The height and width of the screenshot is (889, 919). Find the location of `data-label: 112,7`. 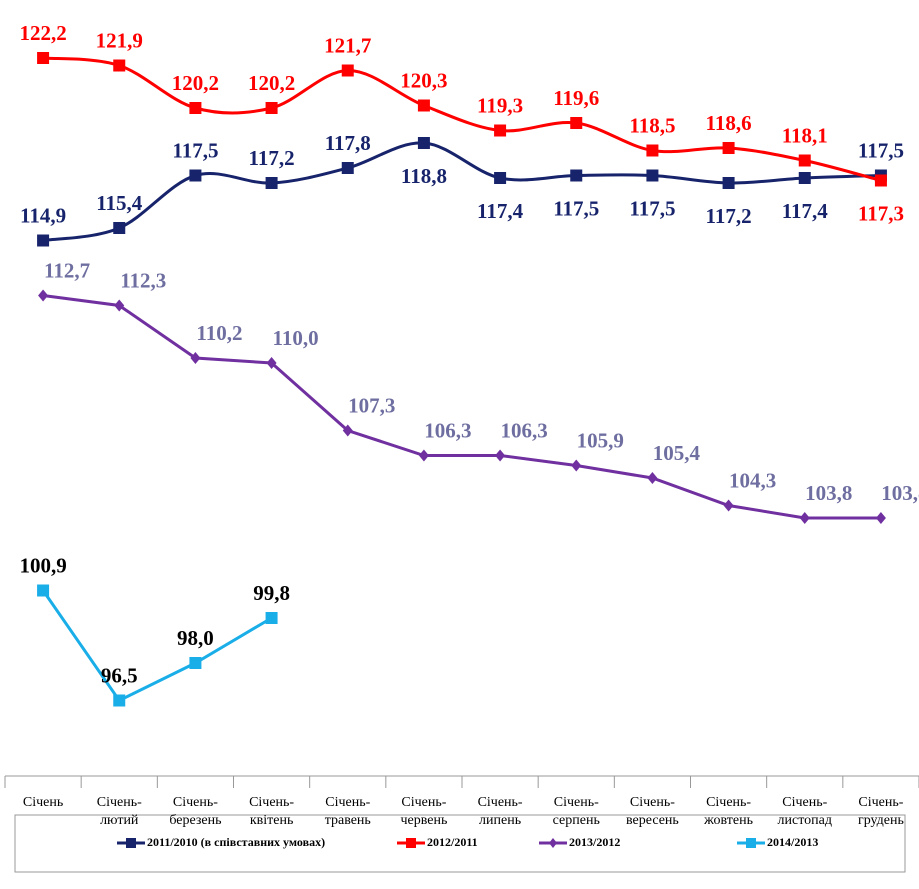

data-label: 112,7 is located at coordinates (67, 271).